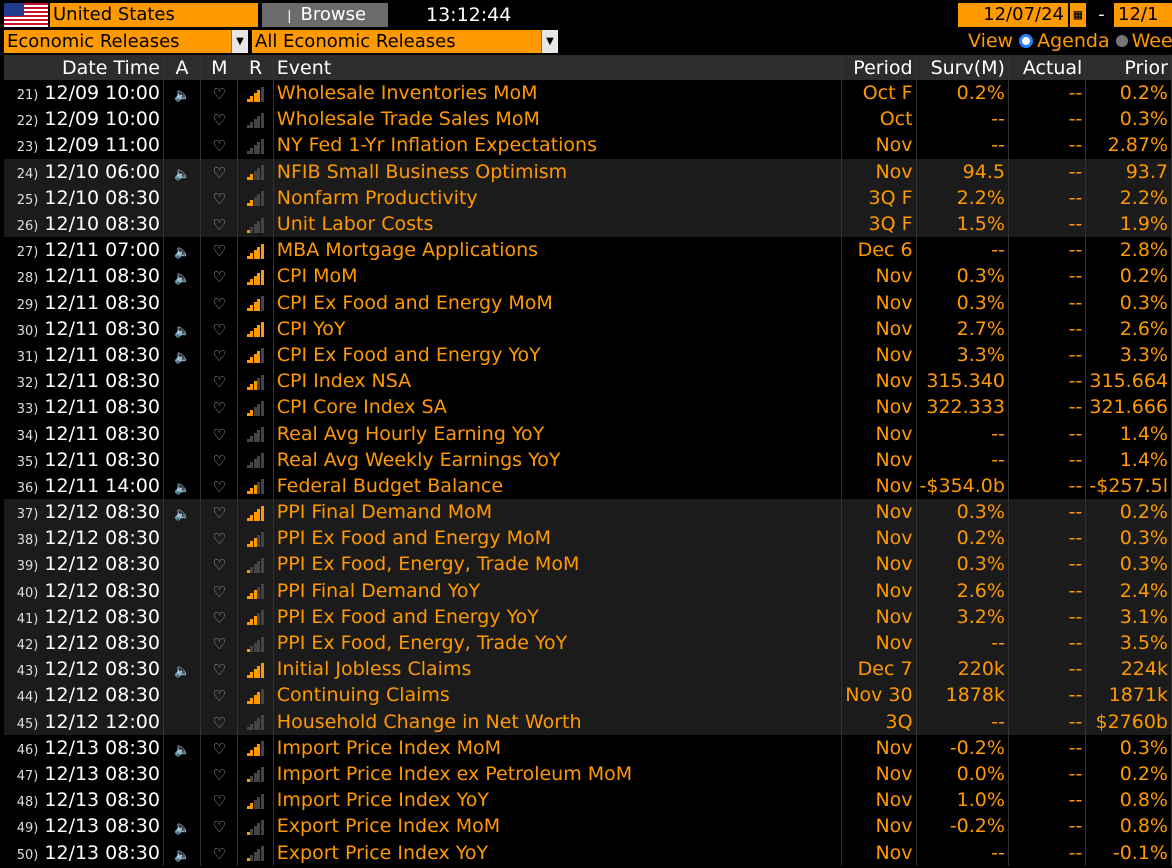 Image resolution: width=1172 pixels, height=868 pixels. I want to click on row-number: 48), so click(27, 803).